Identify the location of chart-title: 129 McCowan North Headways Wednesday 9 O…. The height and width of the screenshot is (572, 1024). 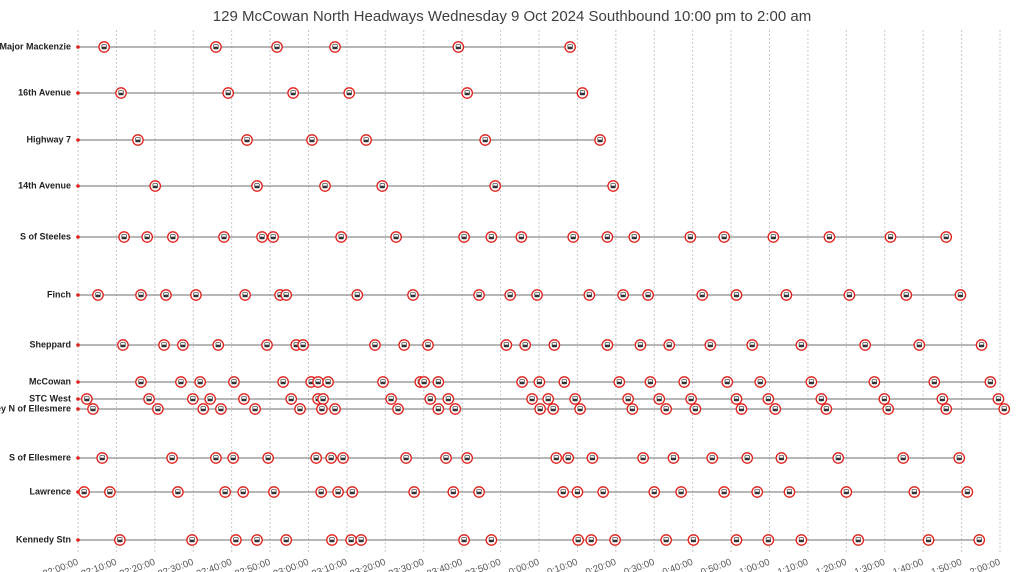
(512, 16).